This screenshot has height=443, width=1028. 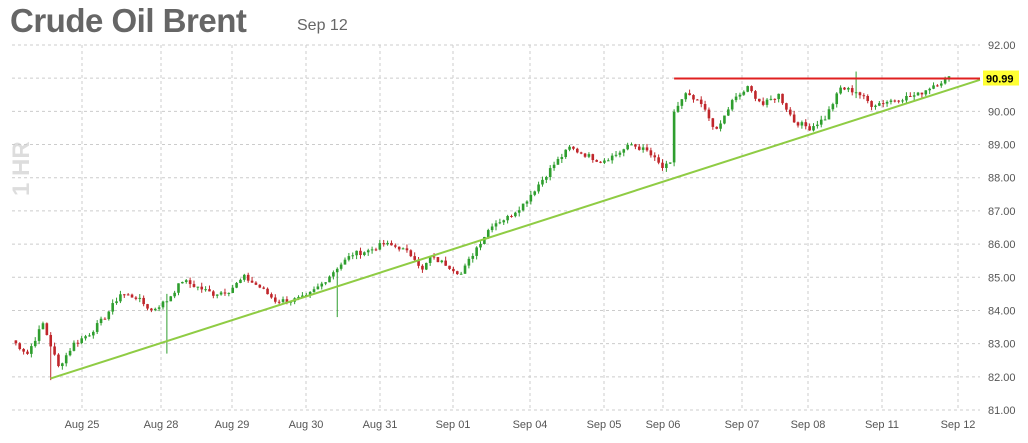 What do you see at coordinates (1002, 146) in the screenshot?
I see `y-tick-label: 89.00` at bounding box center [1002, 146].